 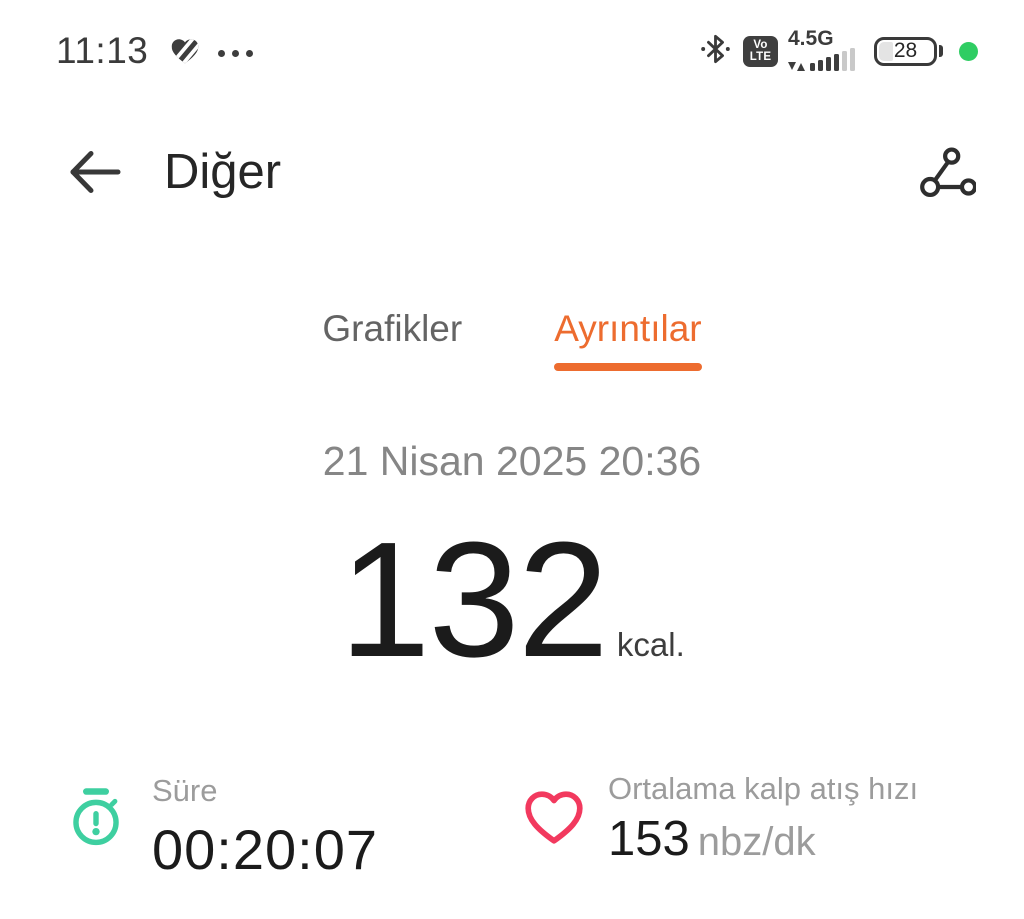 What do you see at coordinates (554, 827) in the screenshot?
I see `heart-icon` at bounding box center [554, 827].